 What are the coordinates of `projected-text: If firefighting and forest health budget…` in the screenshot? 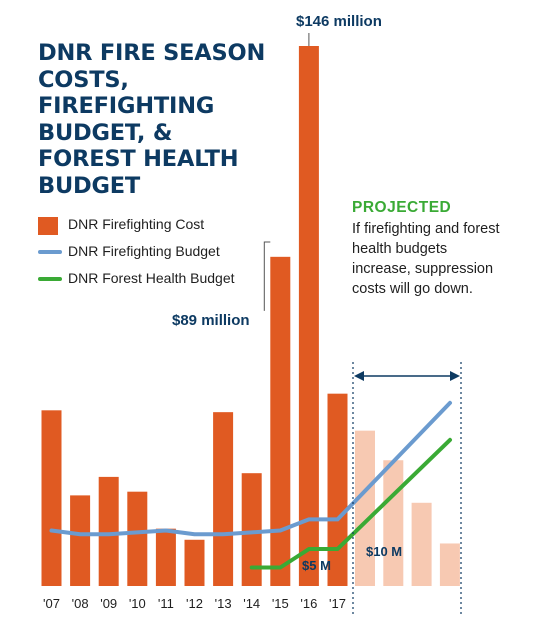 It's located at (426, 259).